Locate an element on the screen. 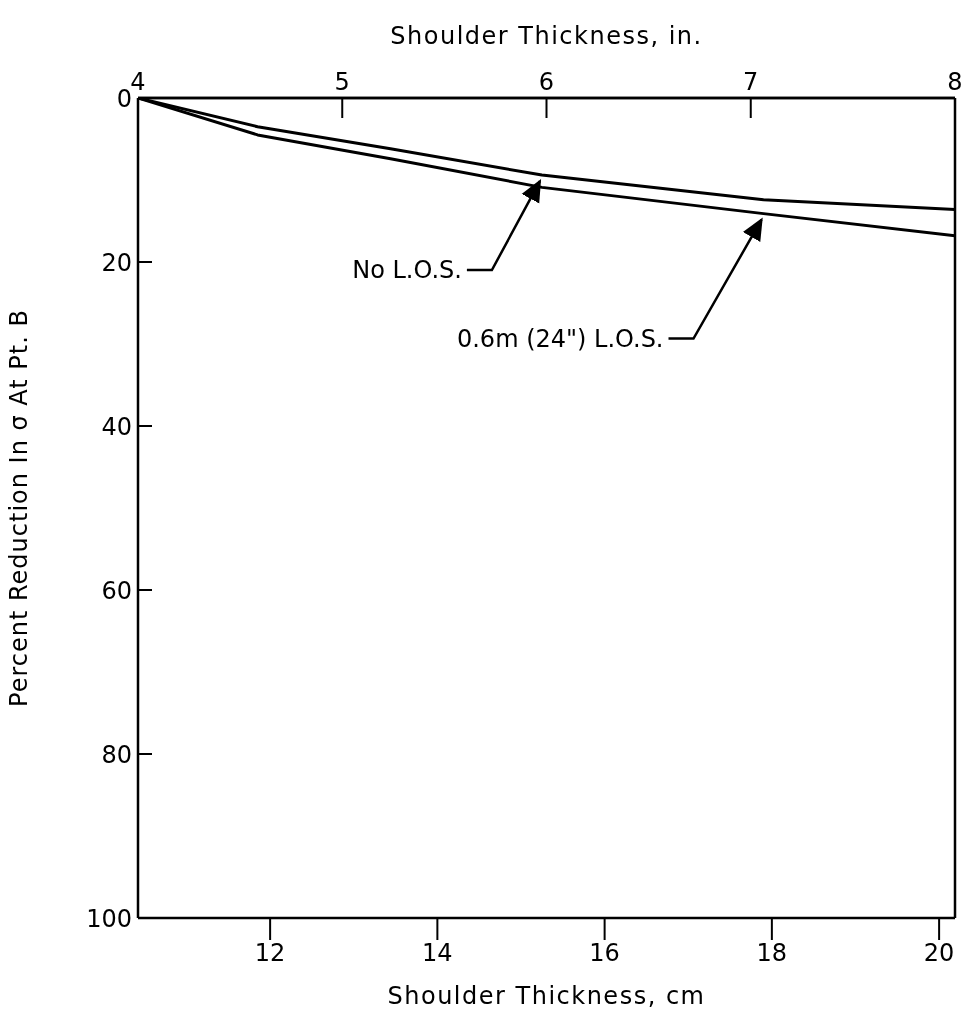 Image resolution: width=977 pixels, height=1027 pixels. x2-tick-label: 8 is located at coordinates (955, 82).